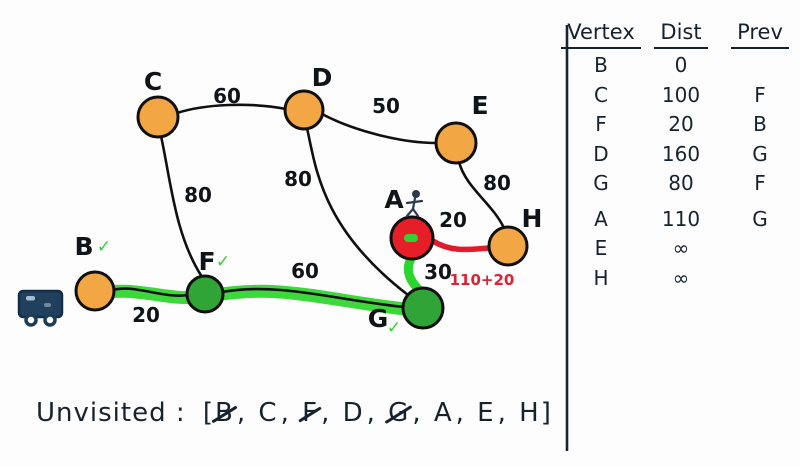 This screenshot has height=467, width=800. Describe the element at coordinates (601, 124) in the screenshot. I see `cell-vertex: F` at that location.